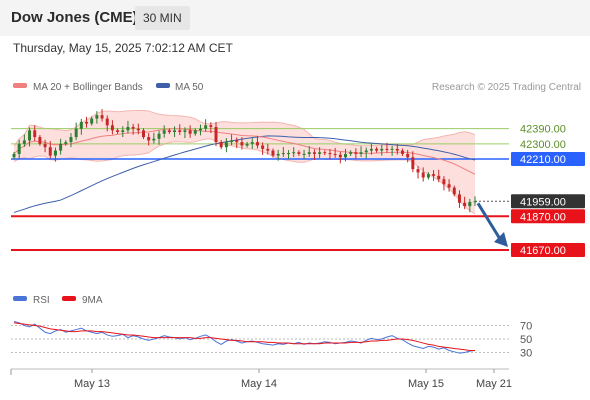 The width and height of the screenshot is (590, 400). I want to click on timestamp: Thursday, May 15, 2025 7:02:12 AM CET, so click(123, 48).